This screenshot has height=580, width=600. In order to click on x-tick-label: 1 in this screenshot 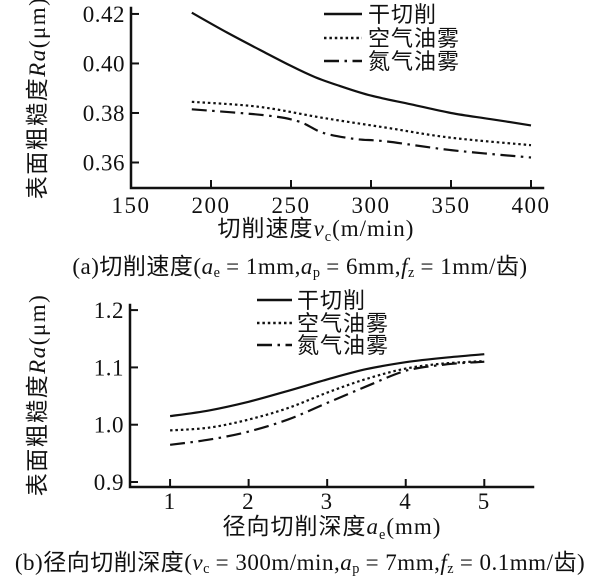, I will do `click(170, 501)`.